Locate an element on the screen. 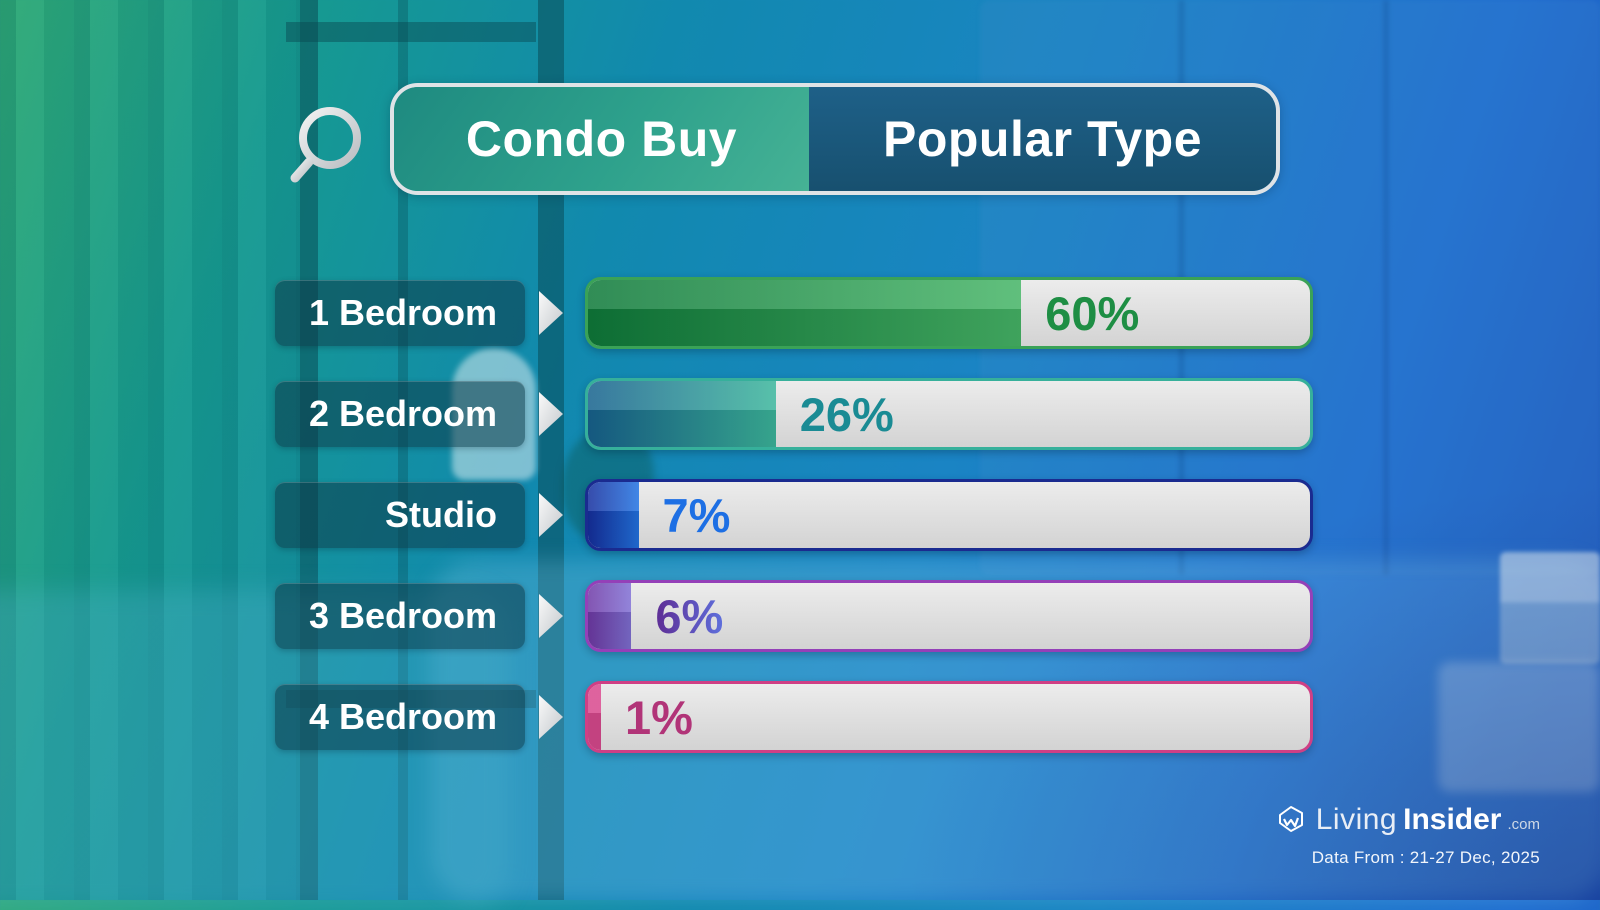 Image resolution: width=1600 pixels, height=910 pixels. category-label: Studio is located at coordinates (400, 515).